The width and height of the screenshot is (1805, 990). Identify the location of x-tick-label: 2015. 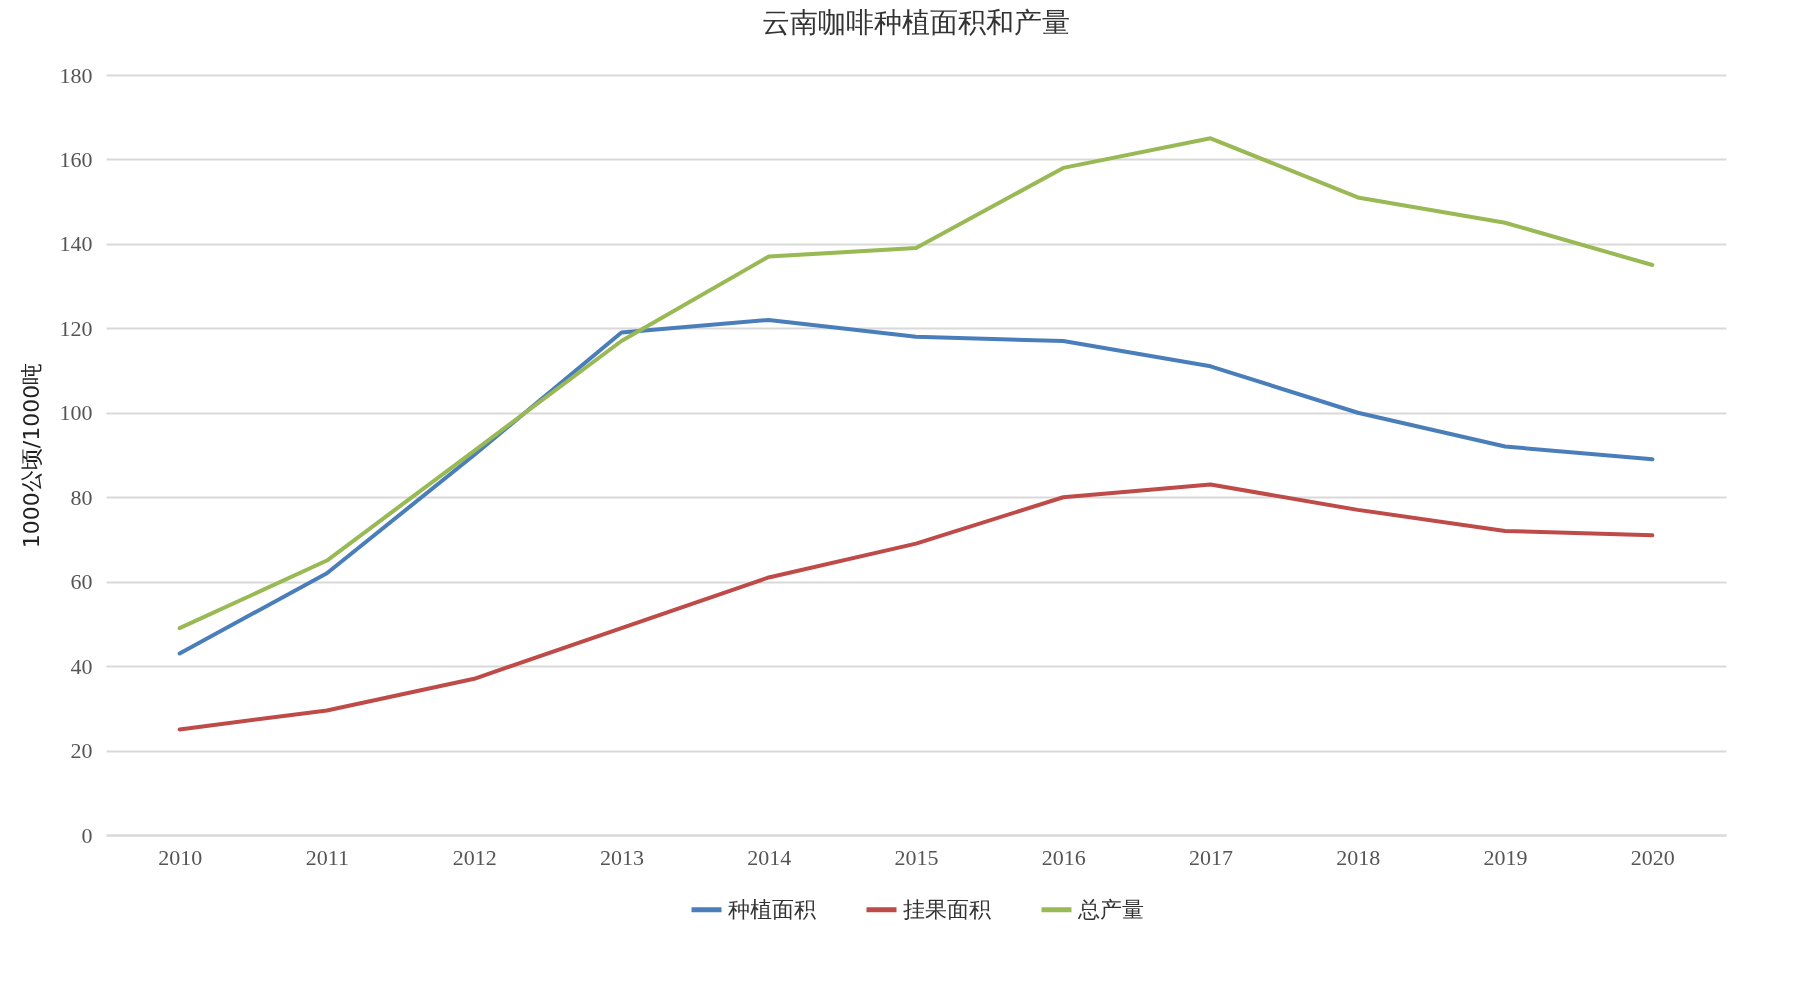
(916, 857).